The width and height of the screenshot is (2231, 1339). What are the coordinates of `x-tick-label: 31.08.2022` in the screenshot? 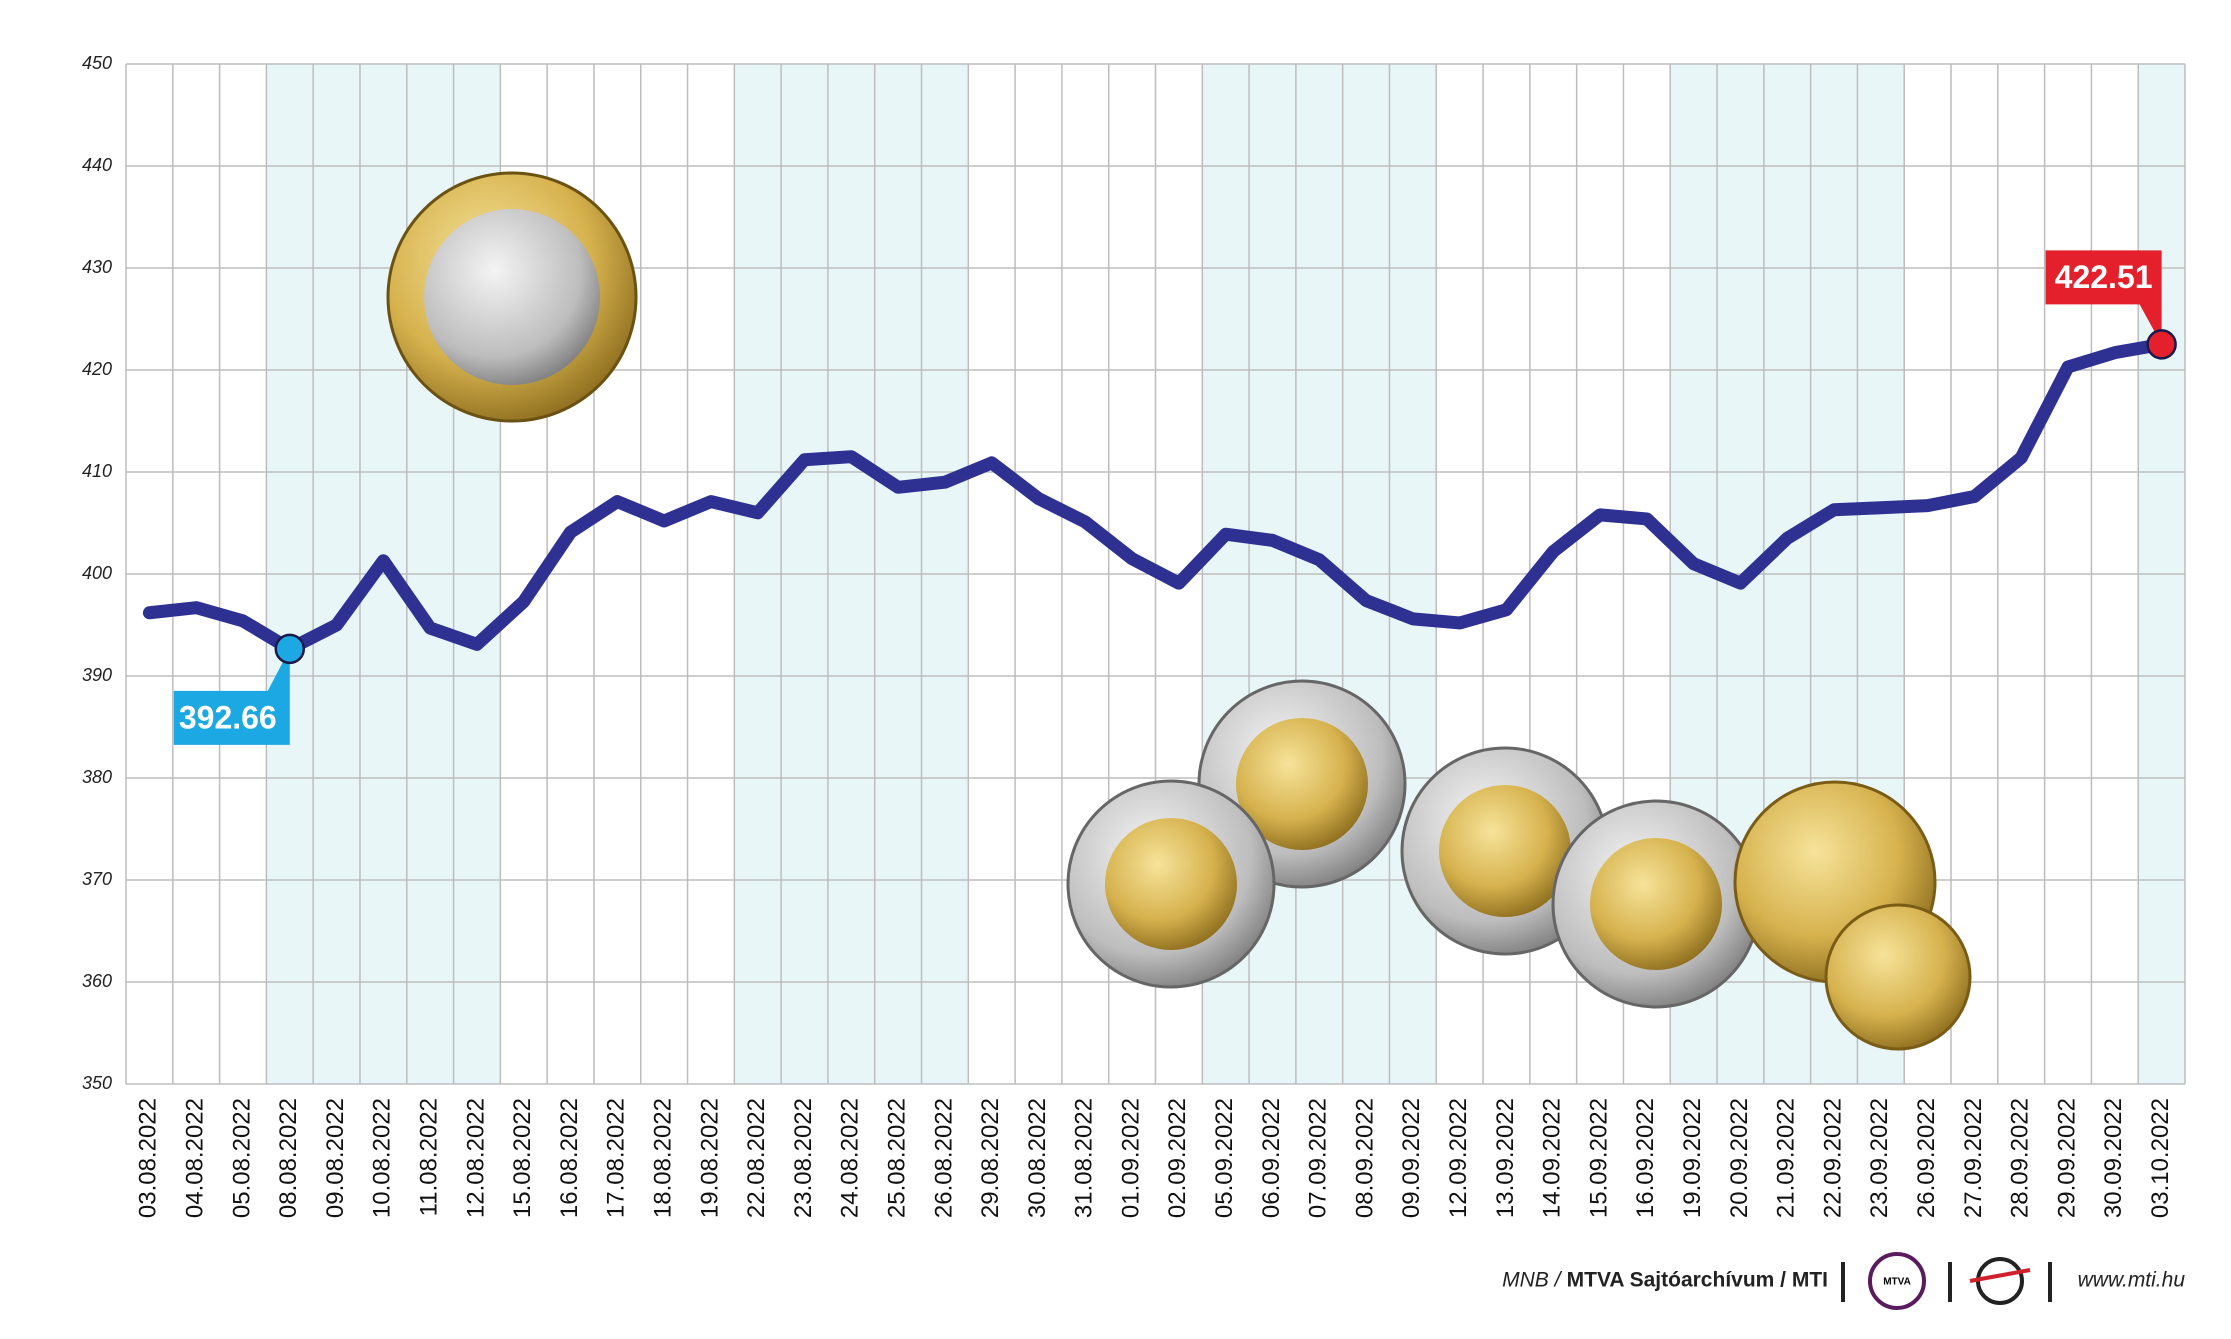 It's located at (1084, 1158).